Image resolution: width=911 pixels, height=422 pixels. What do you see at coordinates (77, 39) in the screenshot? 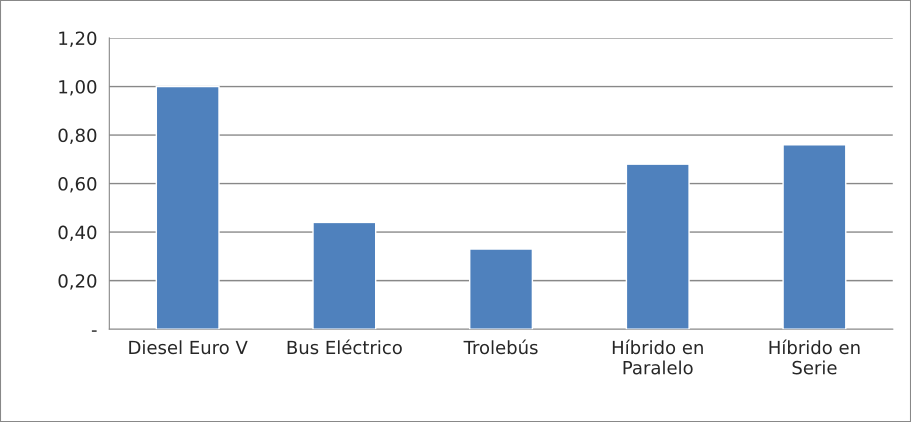
I see `y-tick-label: 1,20` at bounding box center [77, 39].